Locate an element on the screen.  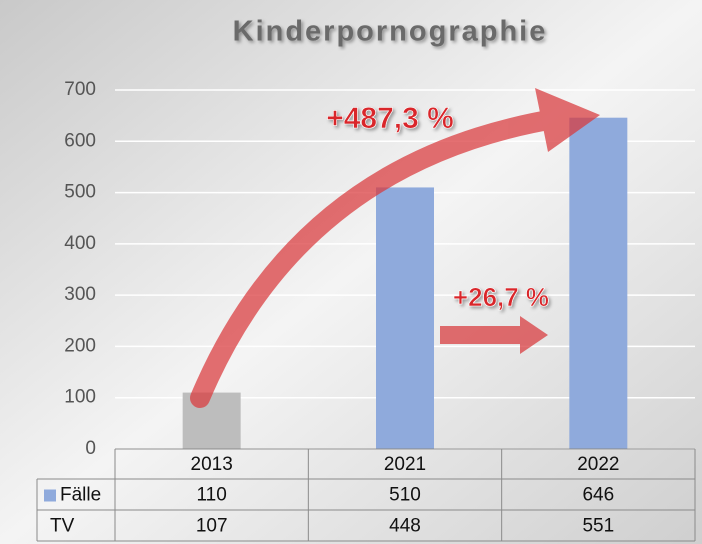
chart-title: Kinderpornographie is located at coordinates (390, 32).